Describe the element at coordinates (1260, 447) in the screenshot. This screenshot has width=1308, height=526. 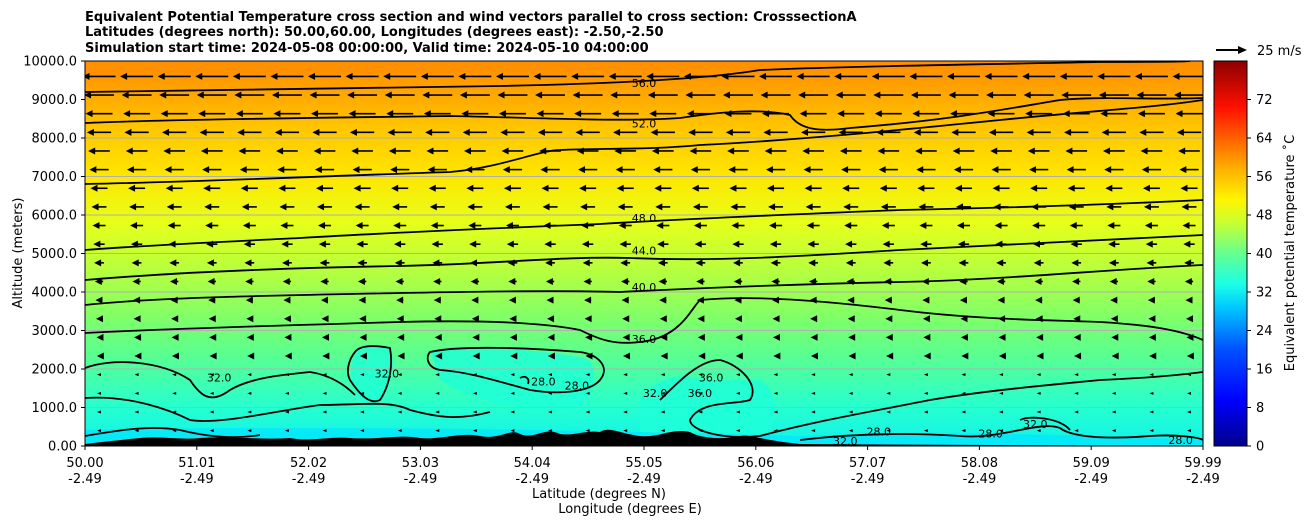
I see `colorbar-tick-label: 0` at that location.